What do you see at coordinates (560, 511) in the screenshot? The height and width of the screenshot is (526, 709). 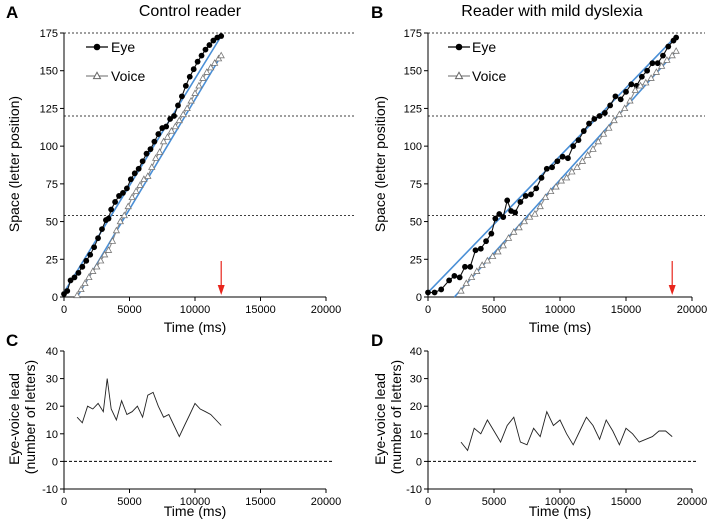 I see `x-axis-label: Time (ms)` at bounding box center [560, 511].